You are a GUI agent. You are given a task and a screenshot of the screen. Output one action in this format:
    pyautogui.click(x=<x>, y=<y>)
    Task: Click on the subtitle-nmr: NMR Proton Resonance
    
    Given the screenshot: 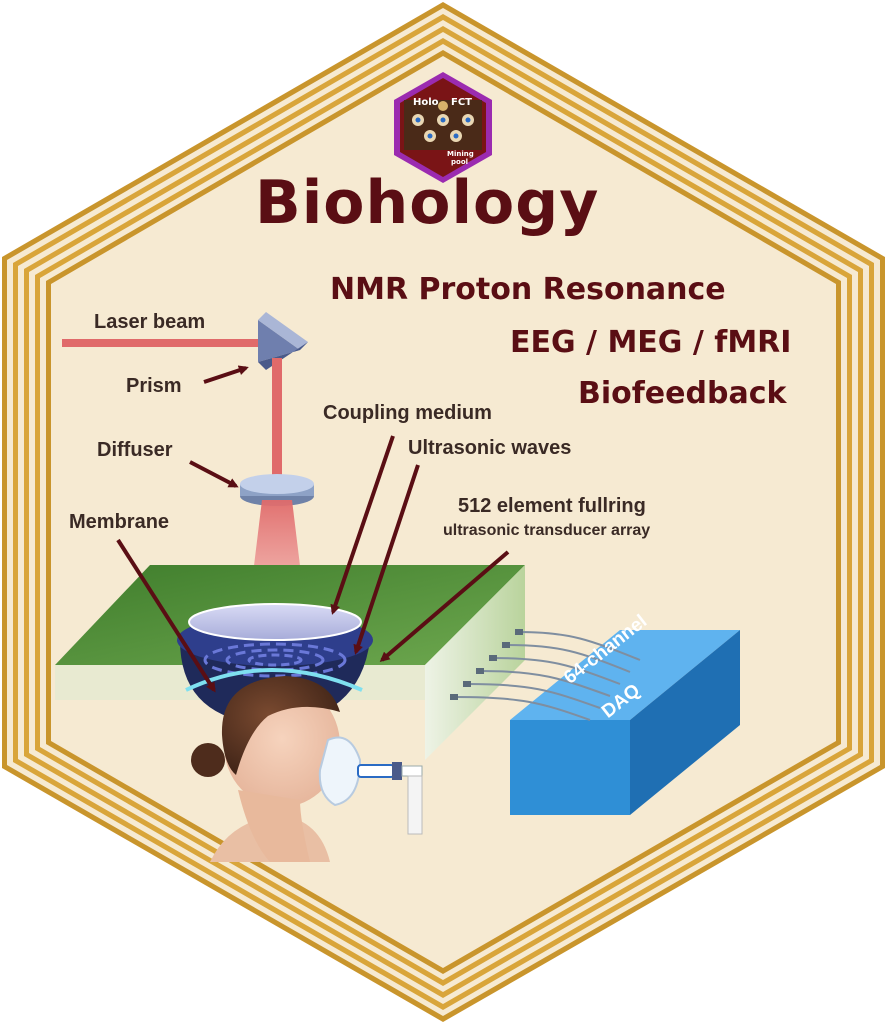 What is the action you would take?
    pyautogui.click(x=528, y=289)
    